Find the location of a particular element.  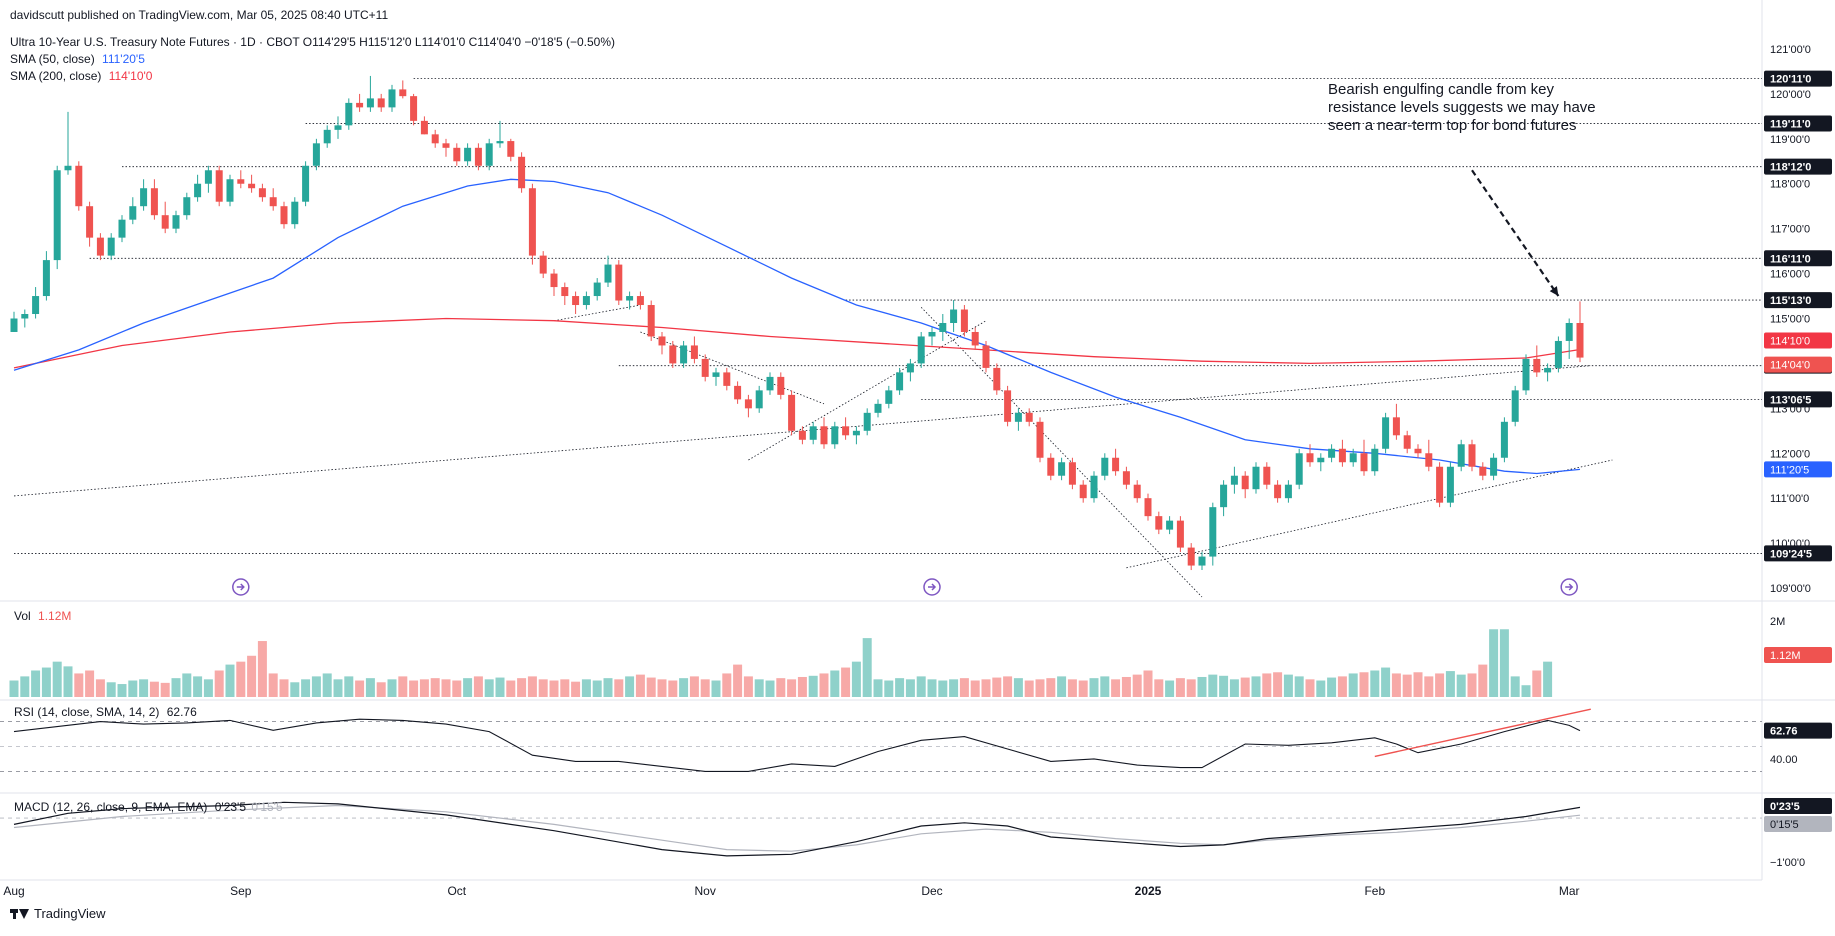

time-axis-label: Feb is located at coordinates (1374, 891).